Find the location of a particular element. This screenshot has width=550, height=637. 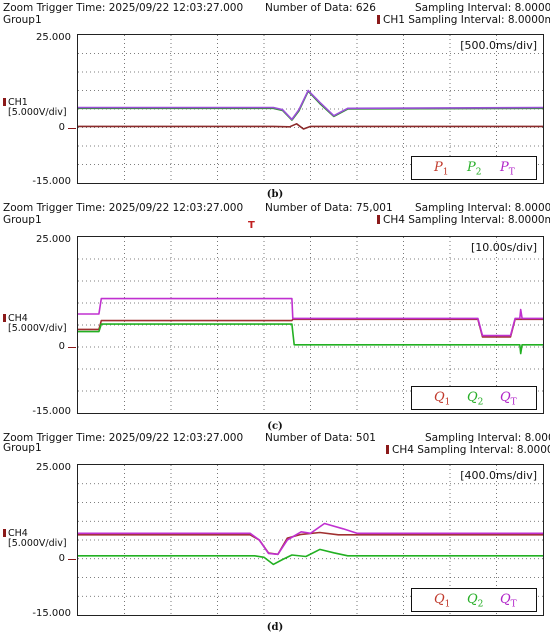

series-line-p1 is located at coordinates (310, 126).